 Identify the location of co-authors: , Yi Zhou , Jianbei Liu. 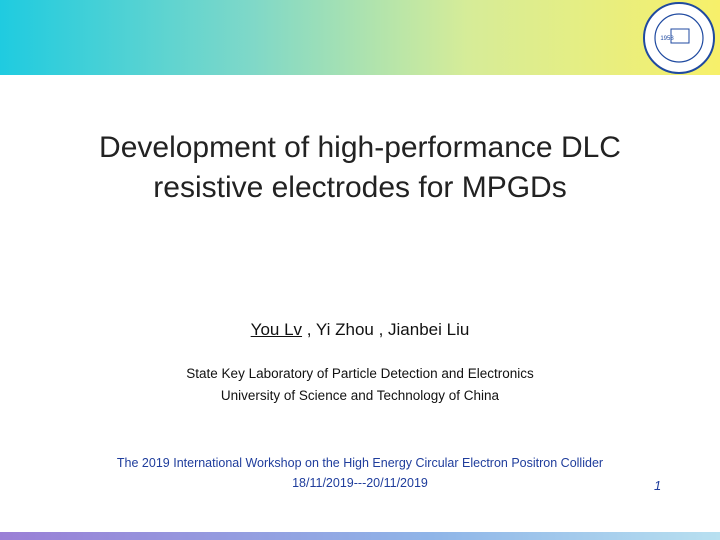
(386, 329).